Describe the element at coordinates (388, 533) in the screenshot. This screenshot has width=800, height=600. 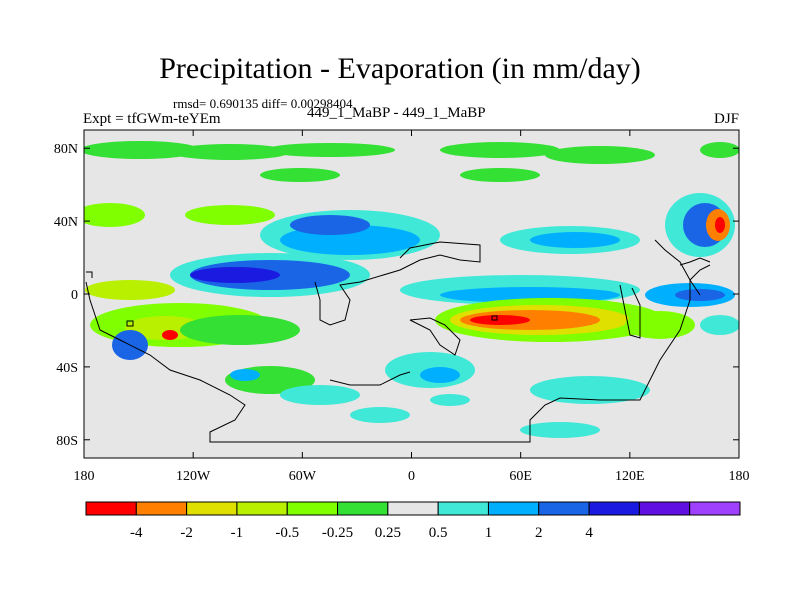
I see `colorbar-label: 0.25` at that location.